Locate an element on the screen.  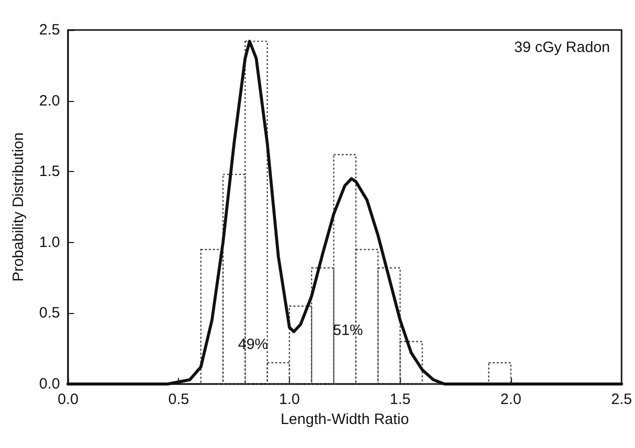
y-tick-label: 0.0 is located at coordinates (49, 384).